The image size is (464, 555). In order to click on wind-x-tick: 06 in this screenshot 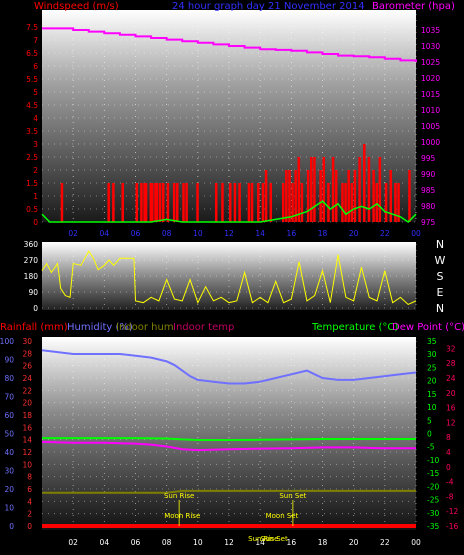, I will do `click(136, 233)`.